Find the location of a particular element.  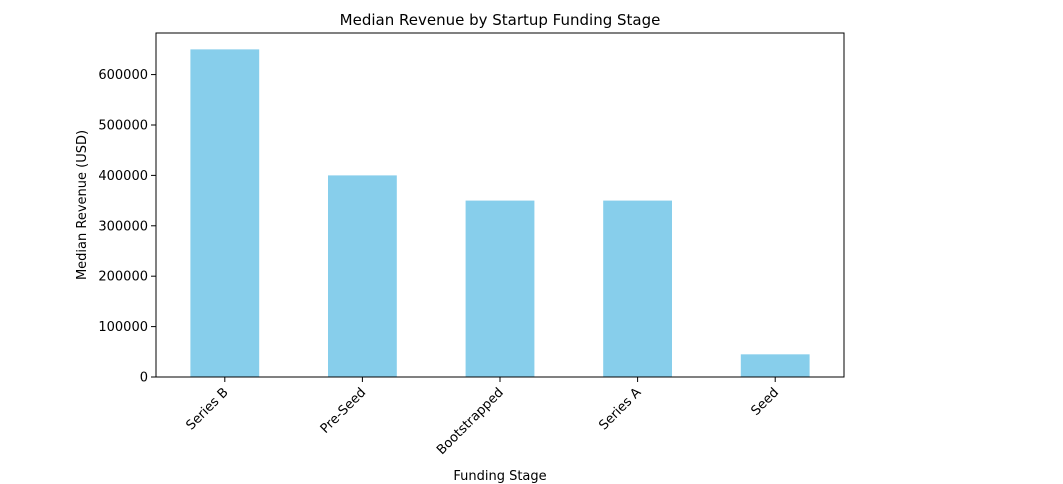

x-tick-label: Bootstrapped is located at coordinates (470, 421).